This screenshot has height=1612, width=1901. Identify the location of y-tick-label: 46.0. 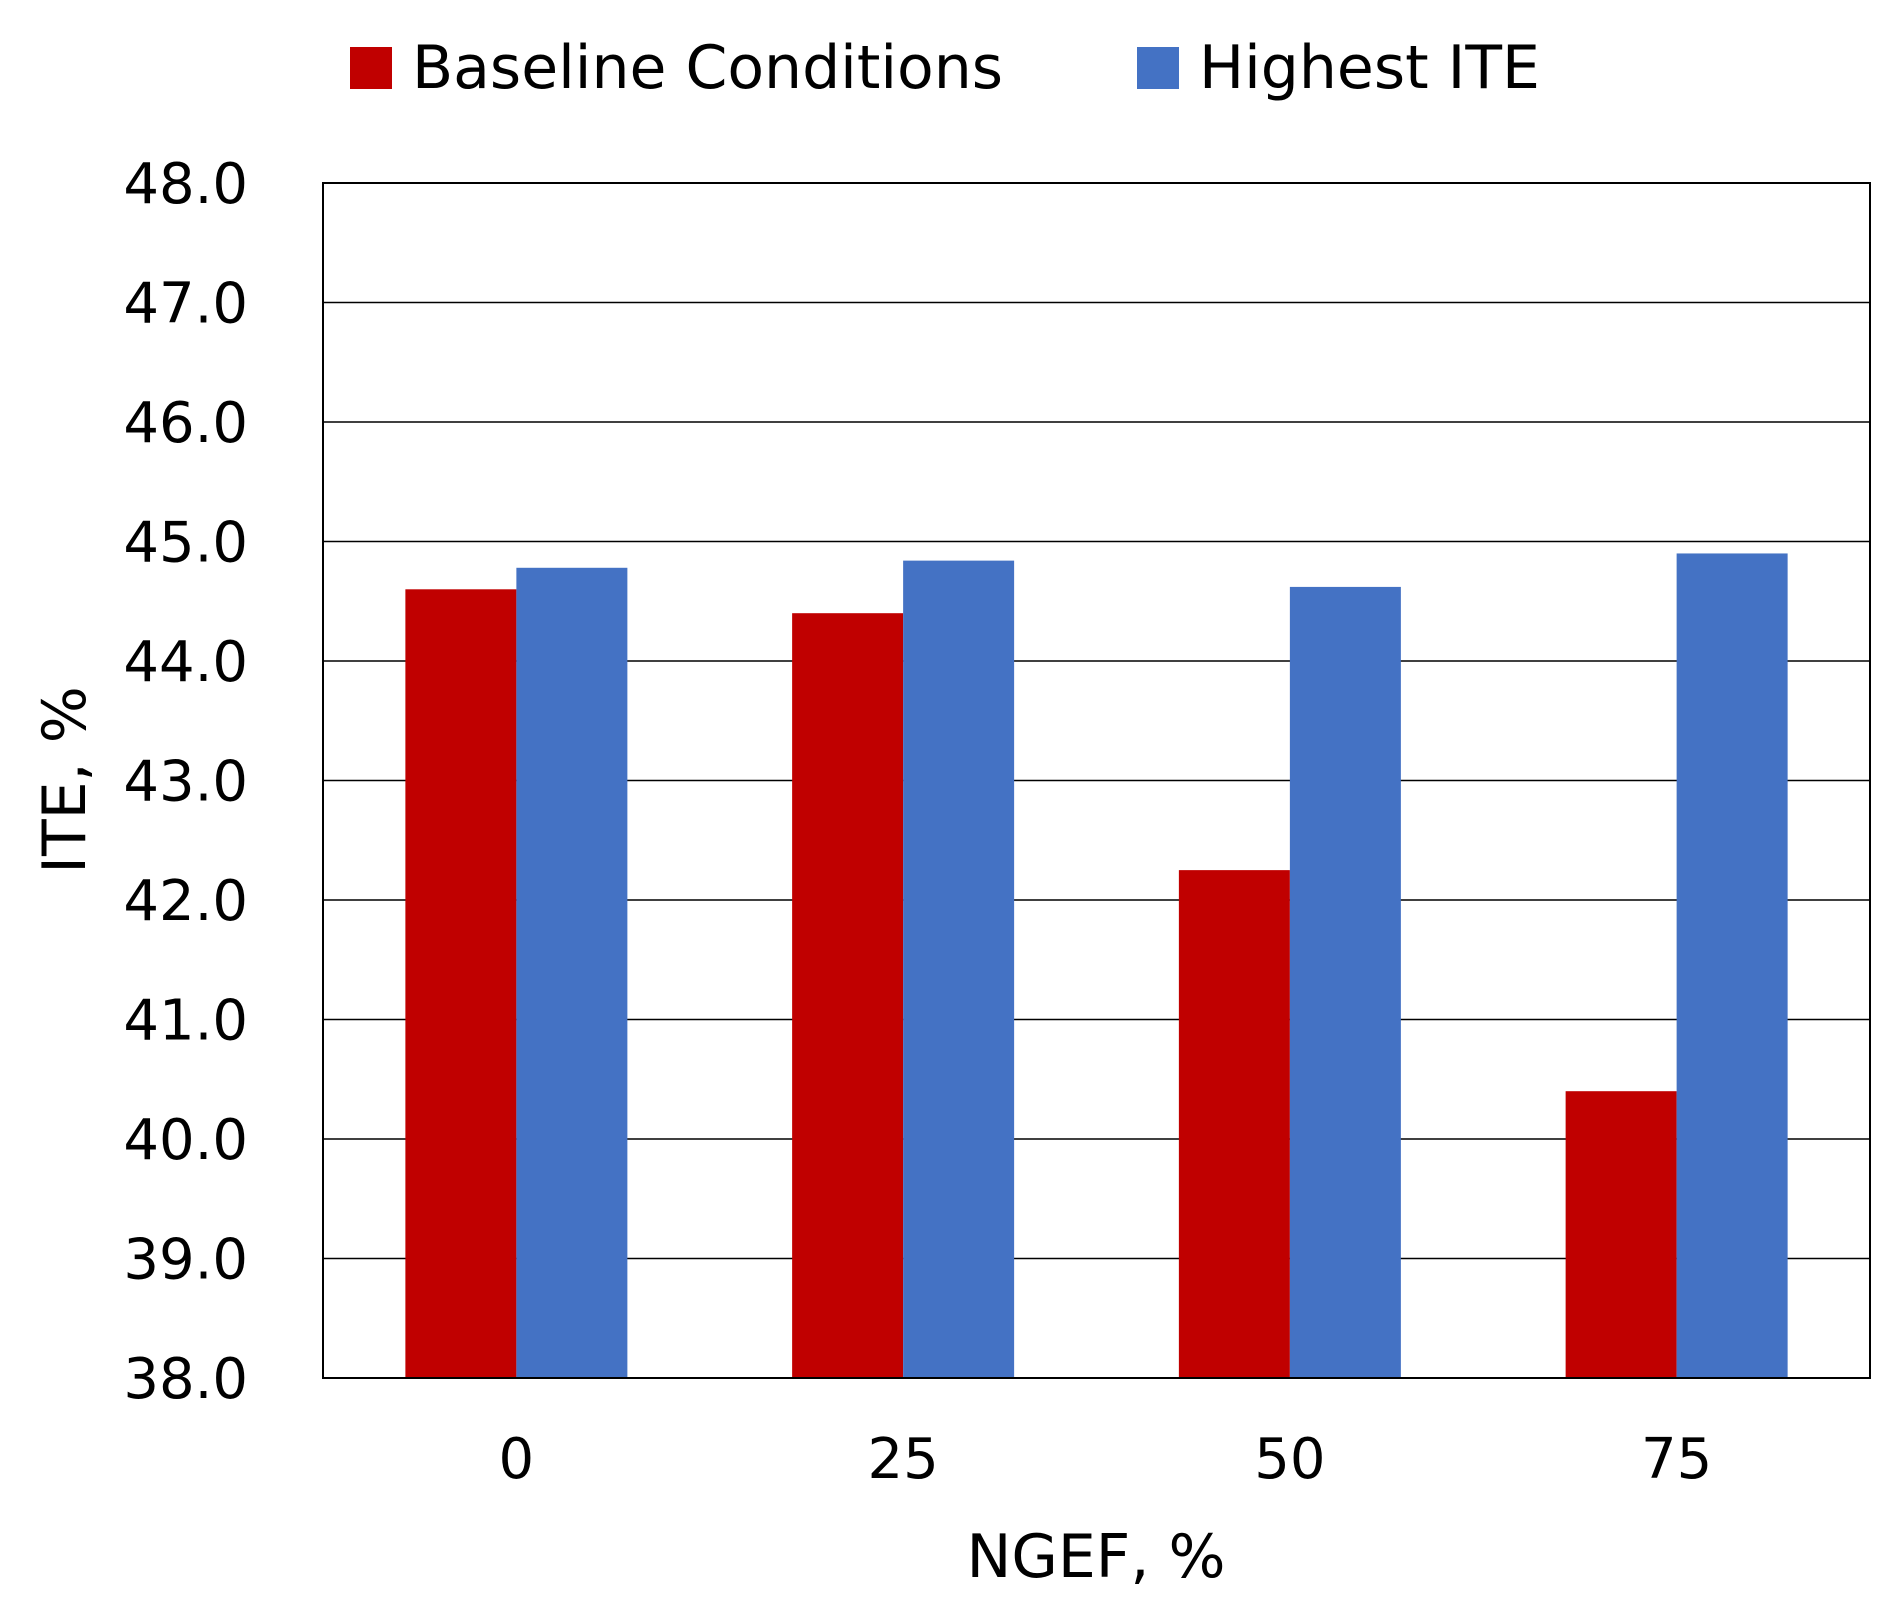
(185, 423).